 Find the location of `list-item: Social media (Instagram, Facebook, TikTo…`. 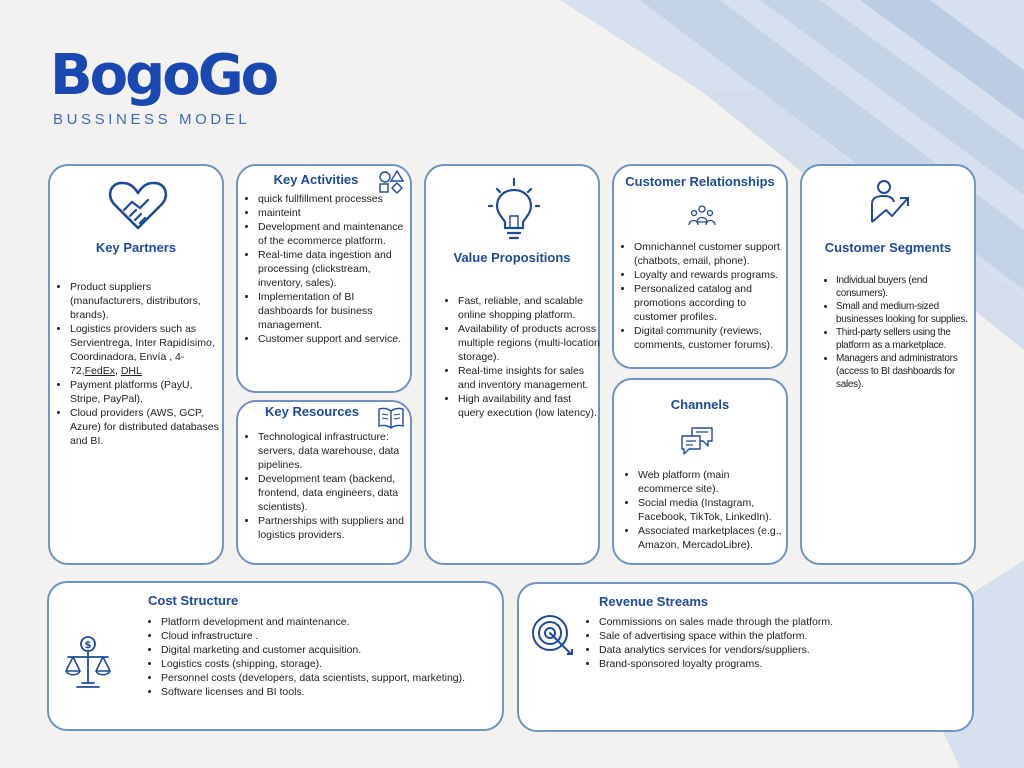

list-item: Social media (Instagram, Facebook, TikTo… is located at coordinates (712, 510).